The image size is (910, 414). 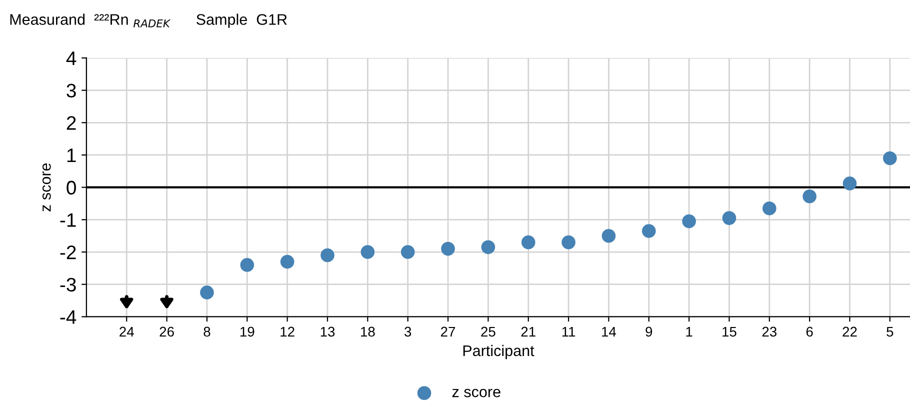 What do you see at coordinates (68, 252) in the screenshot?
I see `y-tick-label: -2` at bounding box center [68, 252].